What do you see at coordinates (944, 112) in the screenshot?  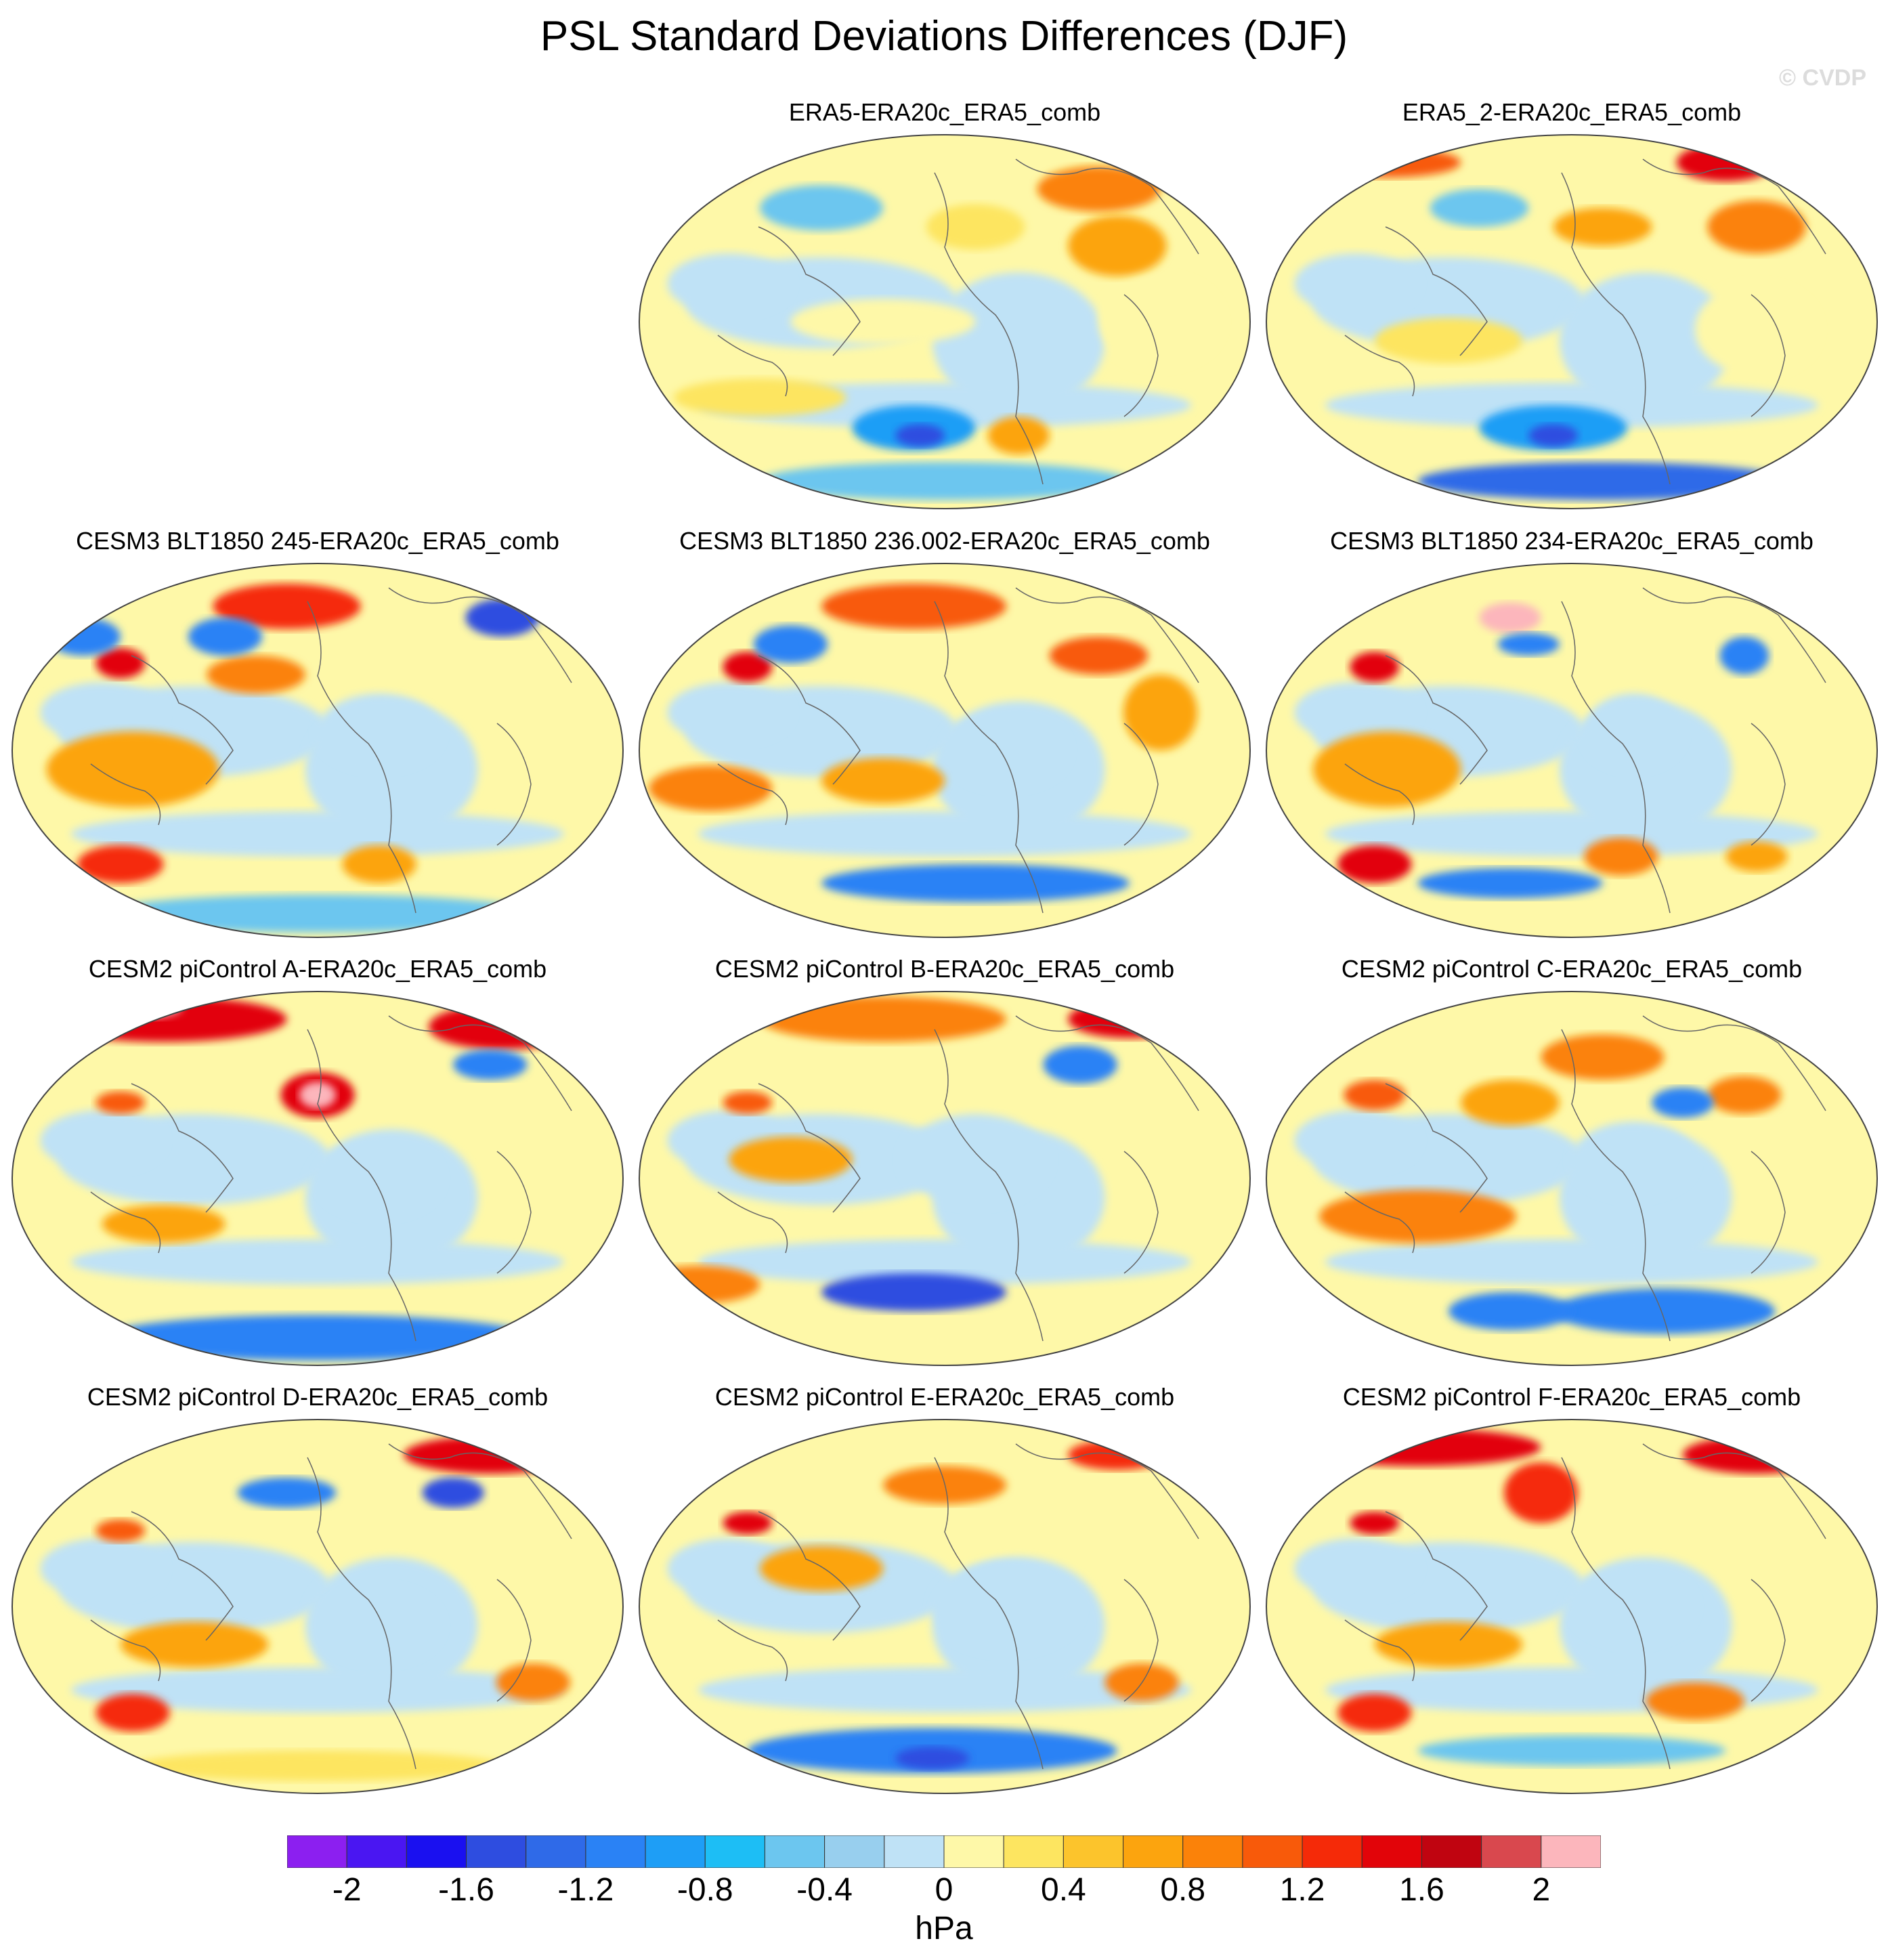 I see `panel-title: ERA5-ERA20c_ERA5_comb` at bounding box center [944, 112].